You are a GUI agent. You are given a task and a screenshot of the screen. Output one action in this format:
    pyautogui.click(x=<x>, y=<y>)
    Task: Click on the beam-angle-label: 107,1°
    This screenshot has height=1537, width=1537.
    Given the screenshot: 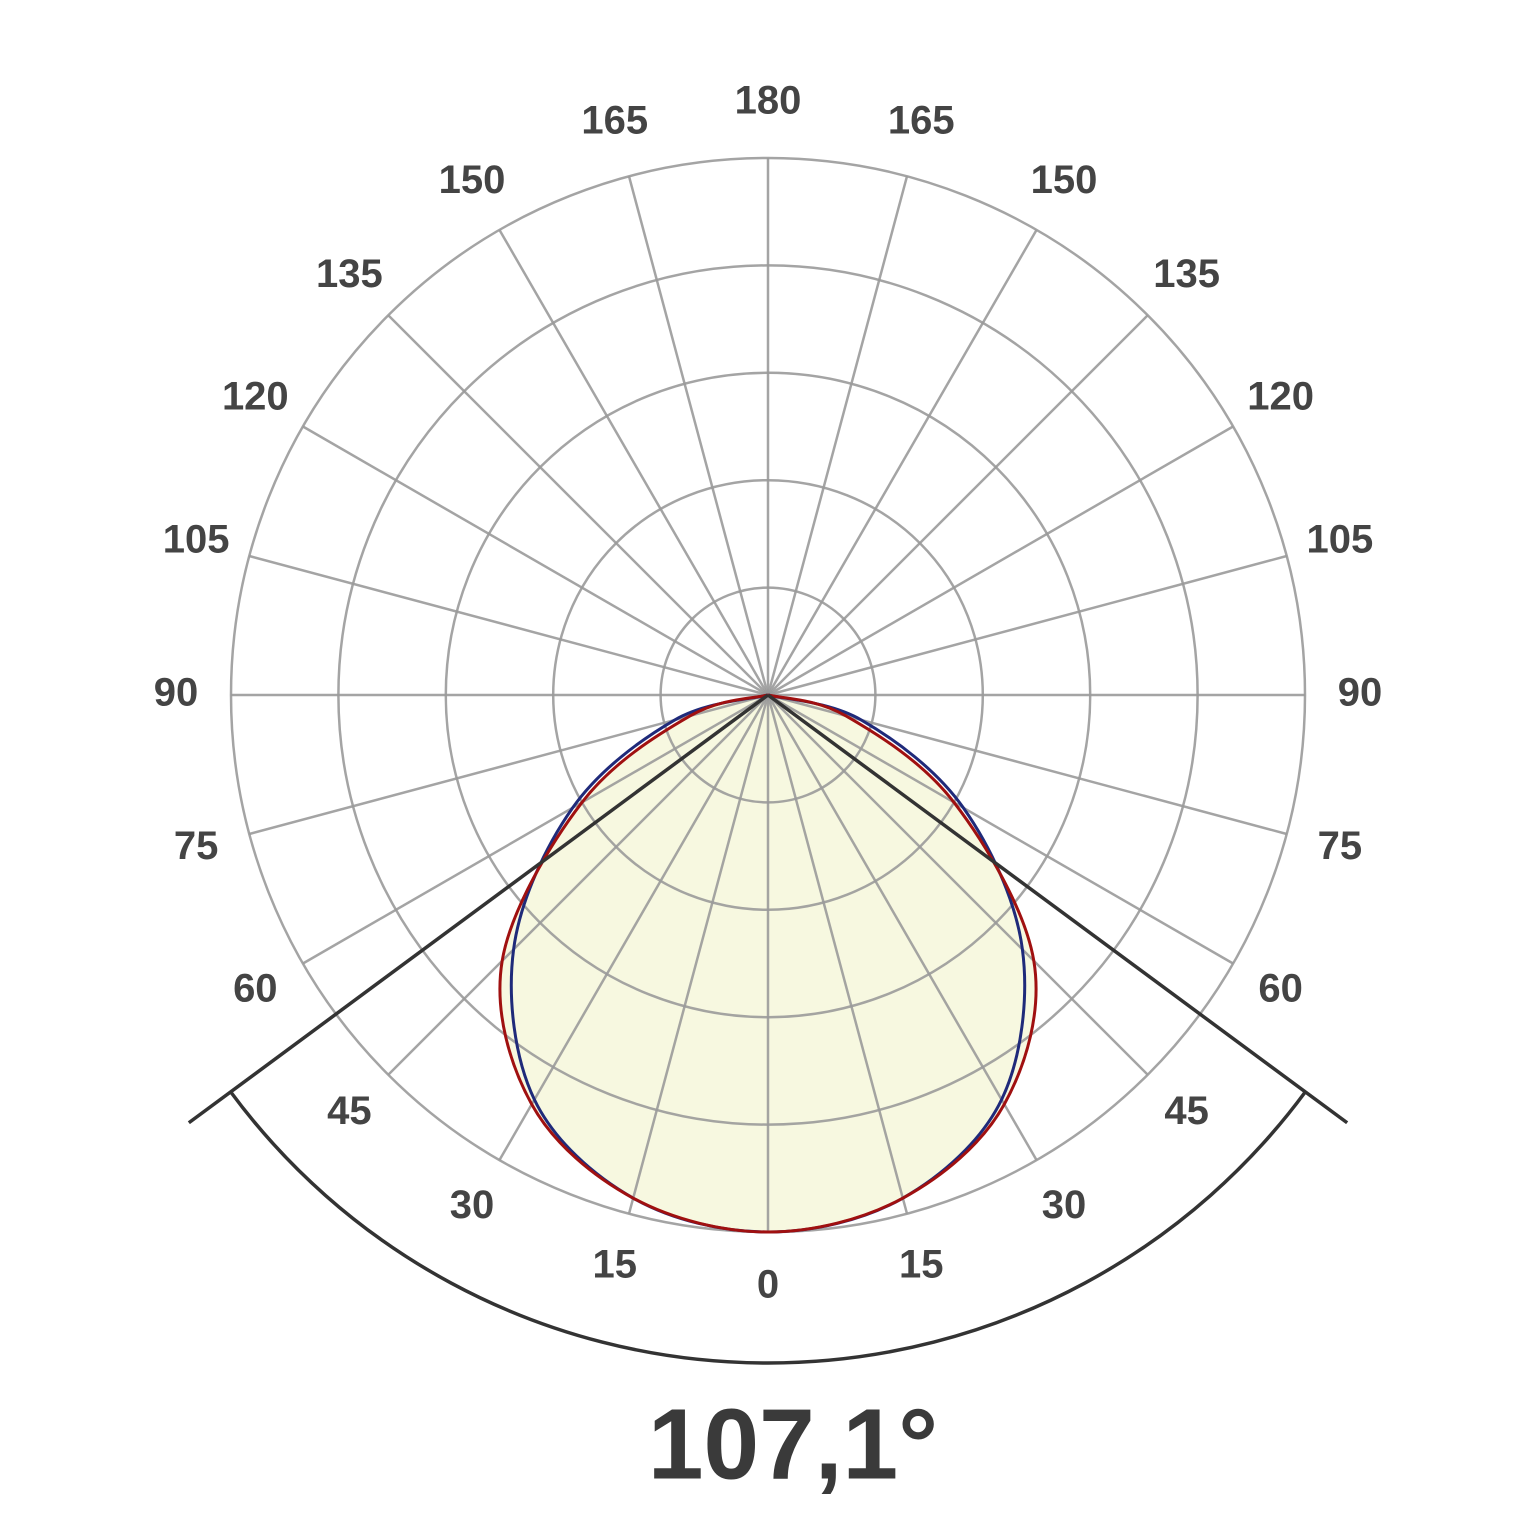 What is the action you would take?
    pyautogui.click(x=793, y=1444)
    